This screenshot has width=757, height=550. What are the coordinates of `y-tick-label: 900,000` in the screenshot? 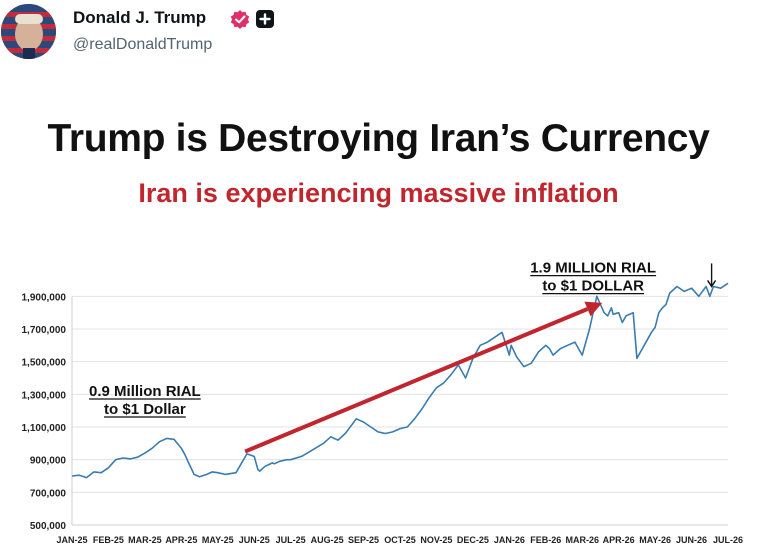 It's located at (48, 461).